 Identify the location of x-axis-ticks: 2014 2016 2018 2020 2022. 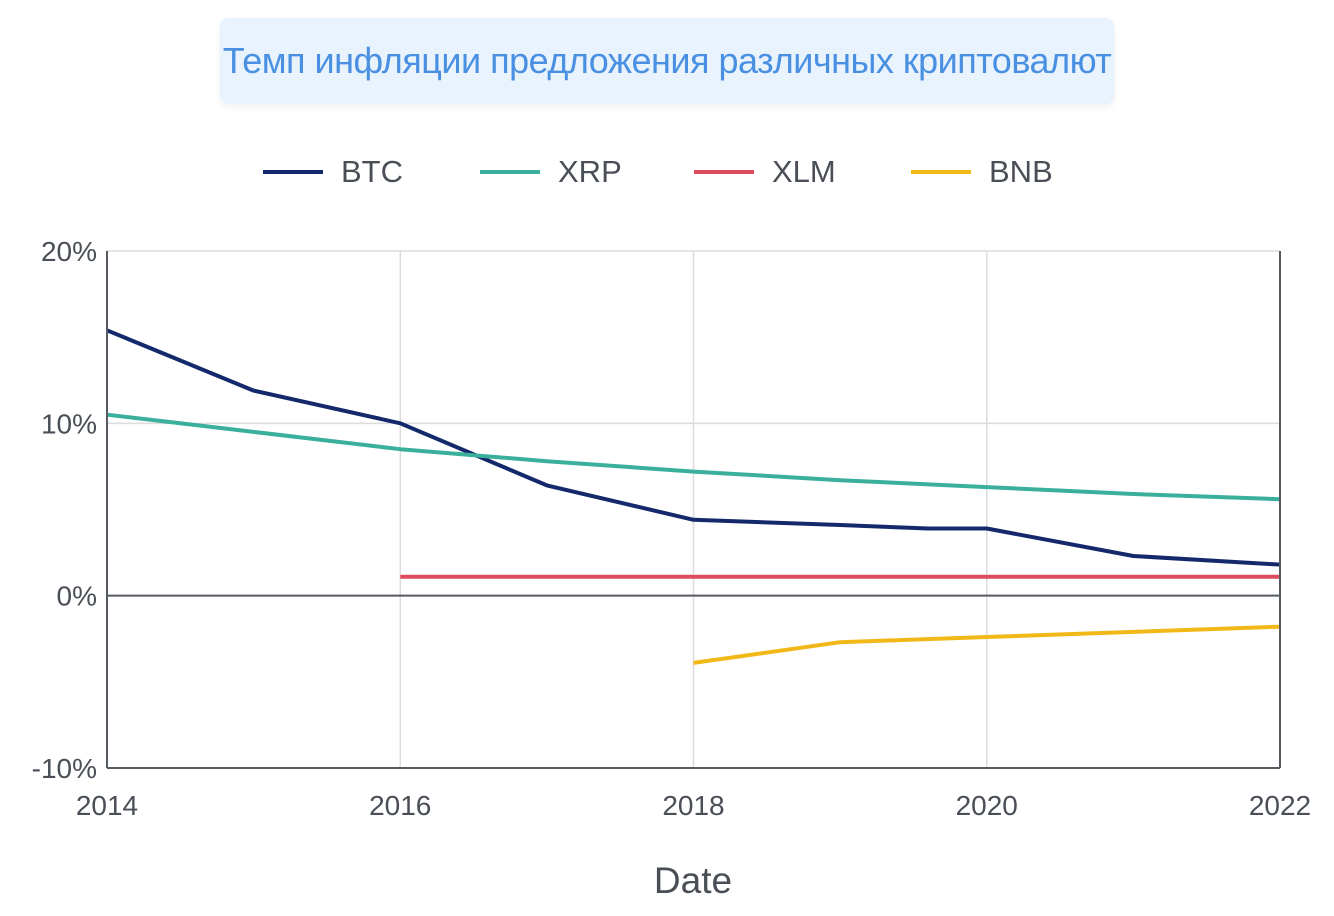
(693, 805).